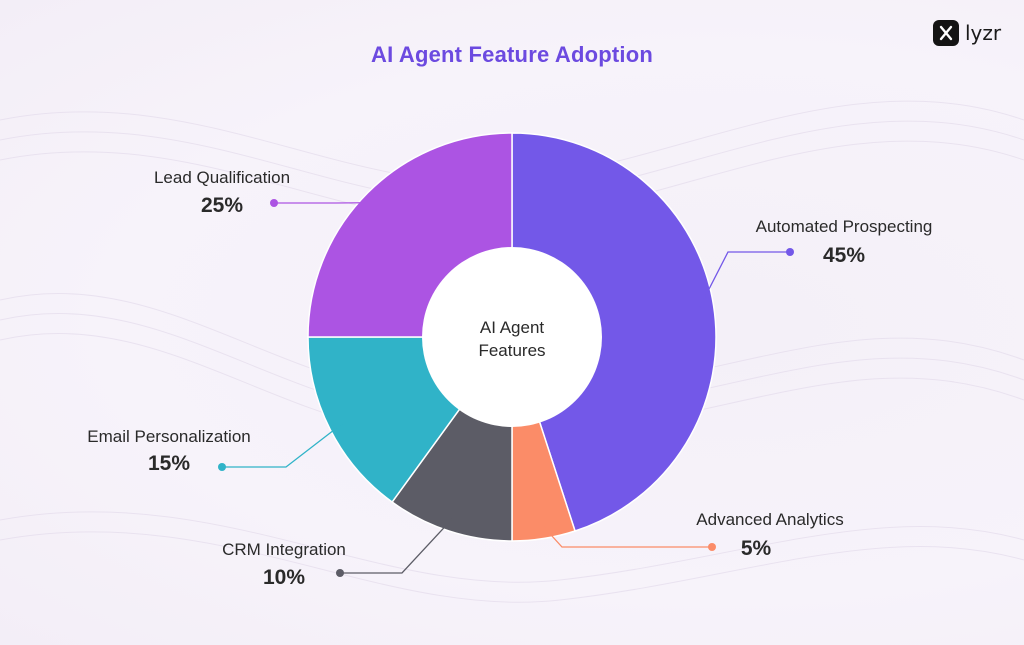  I want to click on brand-logo: lyzr, so click(967, 33).